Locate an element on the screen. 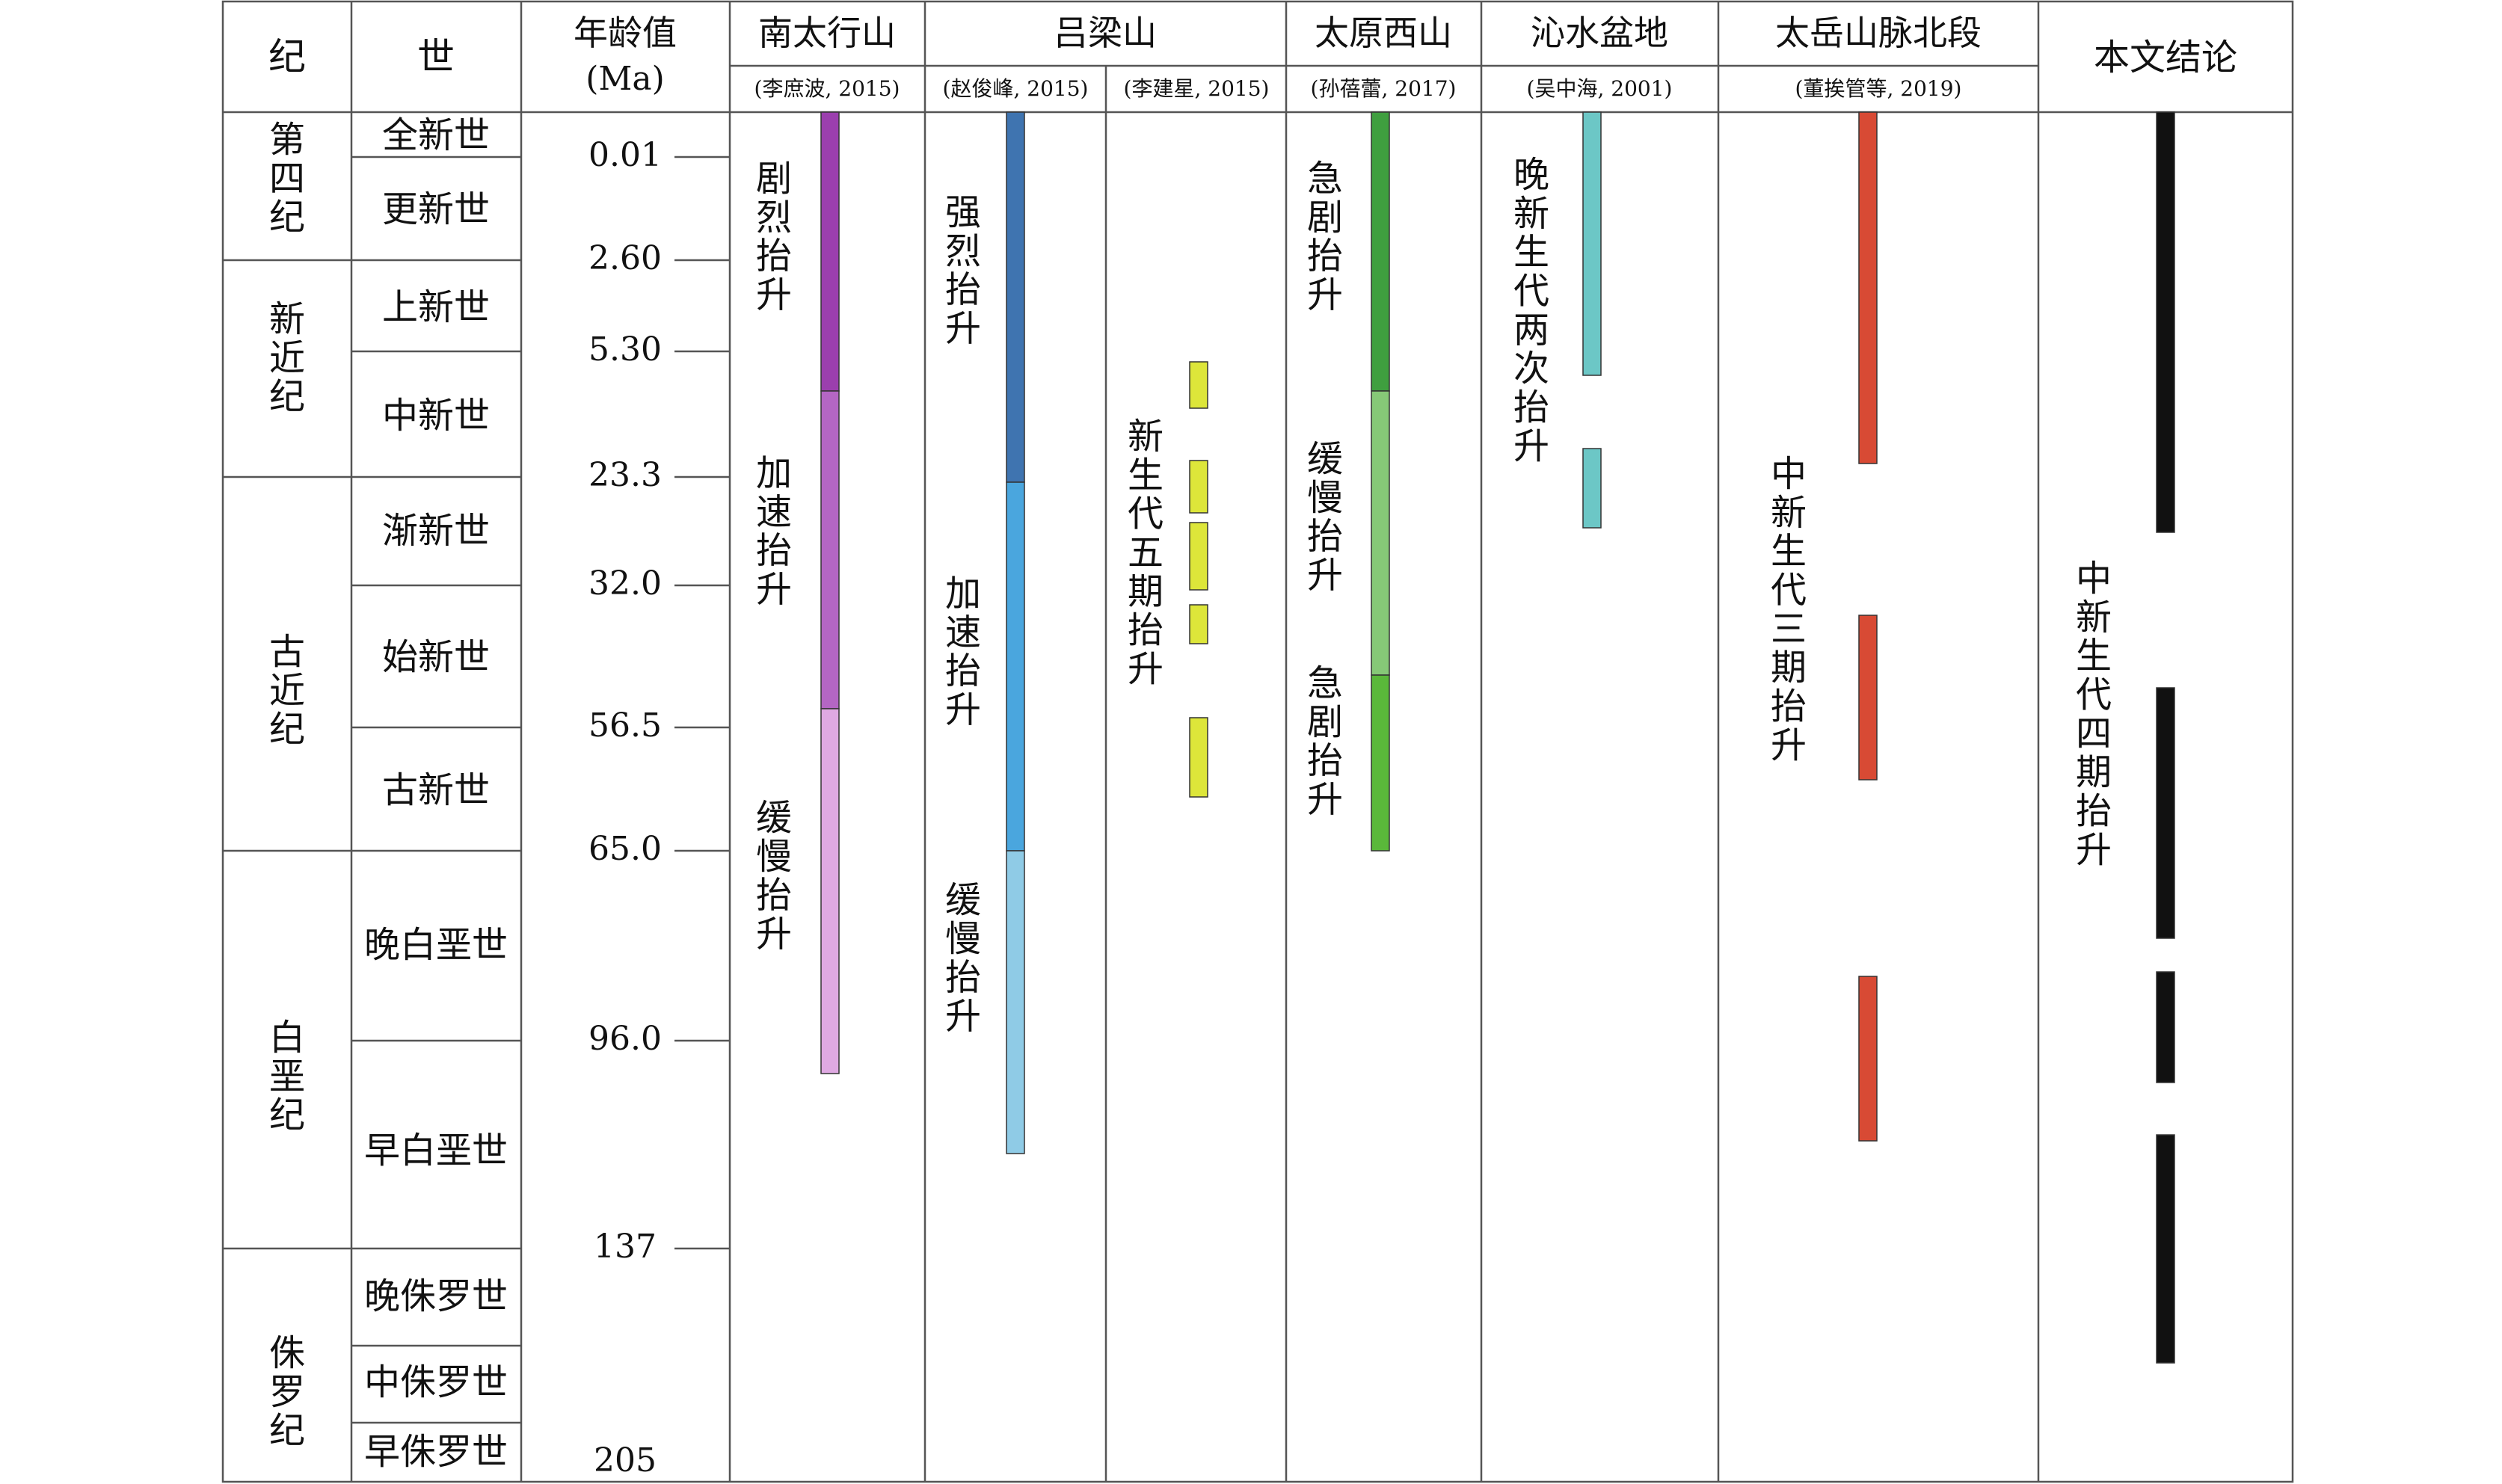  region-name: 吕梁山 is located at coordinates (1105, 33).